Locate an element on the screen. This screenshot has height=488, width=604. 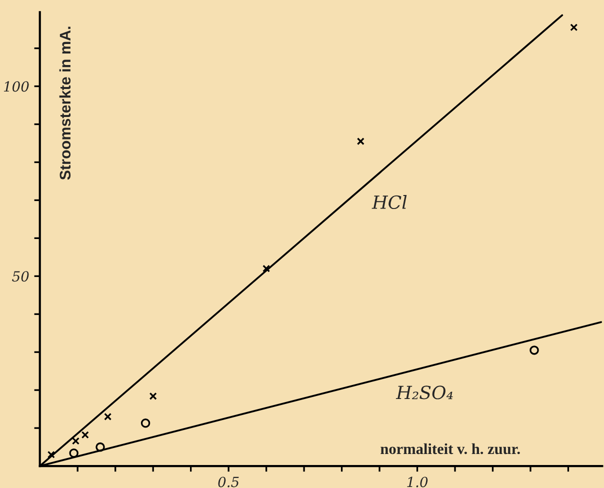
series-label: HCl is located at coordinates (389, 202).